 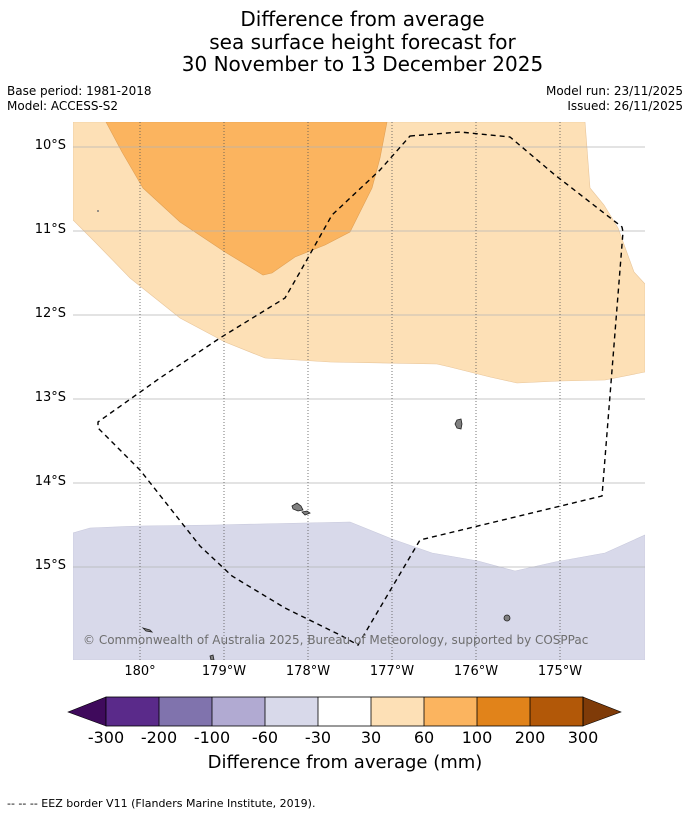 What do you see at coordinates (212, 737) in the screenshot?
I see `colorbar-tick-neg100: -100` at bounding box center [212, 737].